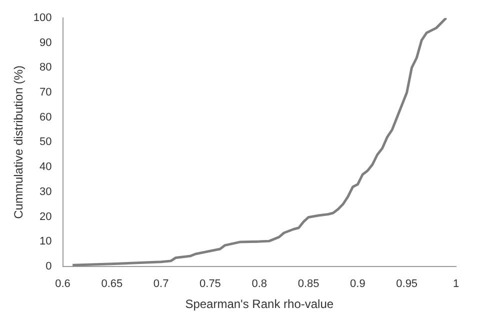  Describe the element at coordinates (46, 68) in the screenshot. I see `y-tick-label: 80` at that location.